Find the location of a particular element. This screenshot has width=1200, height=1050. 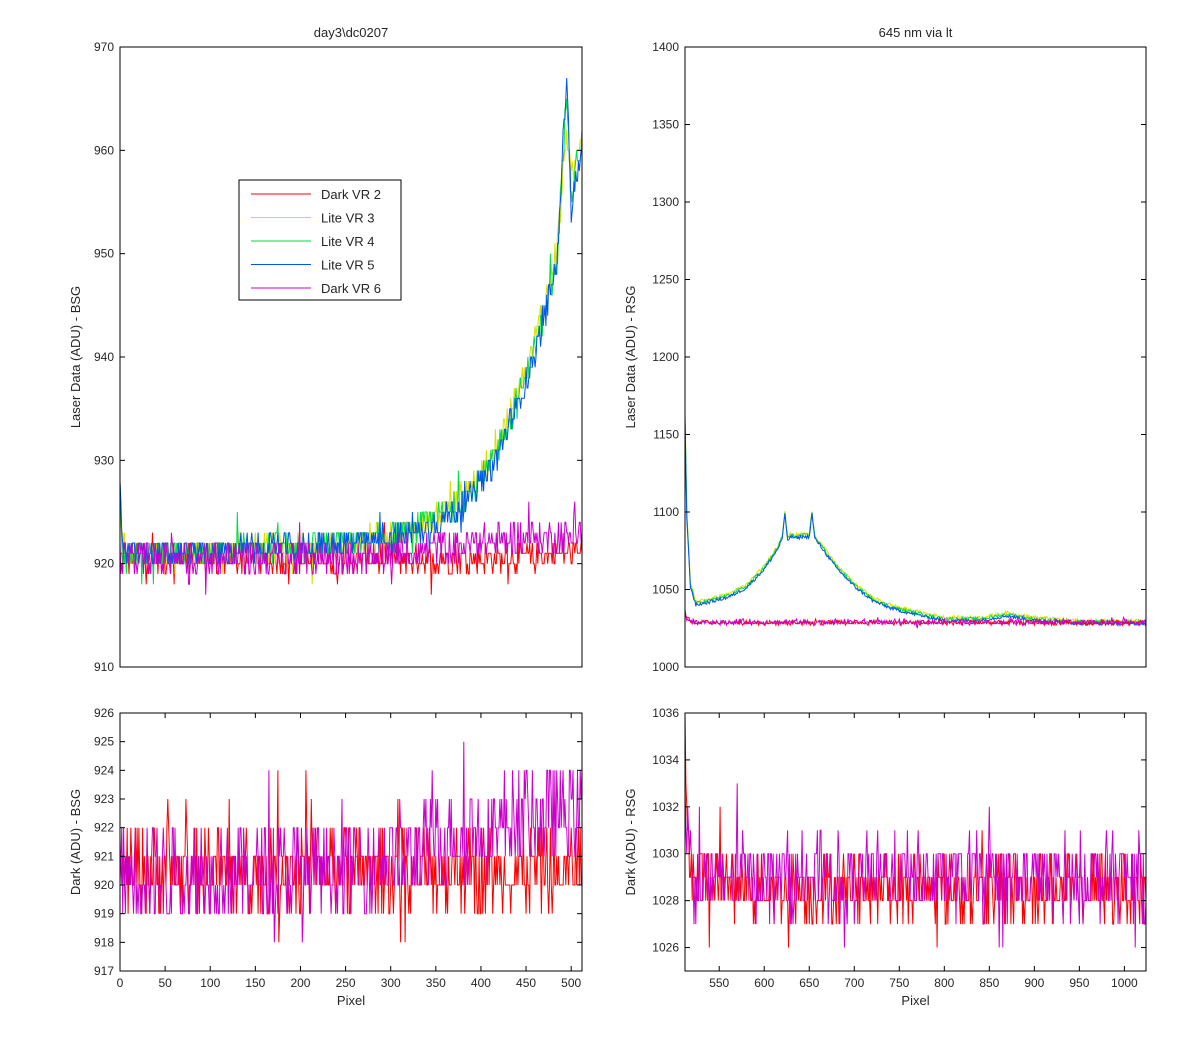

y-tick-label: 1000 is located at coordinates (665, 667).